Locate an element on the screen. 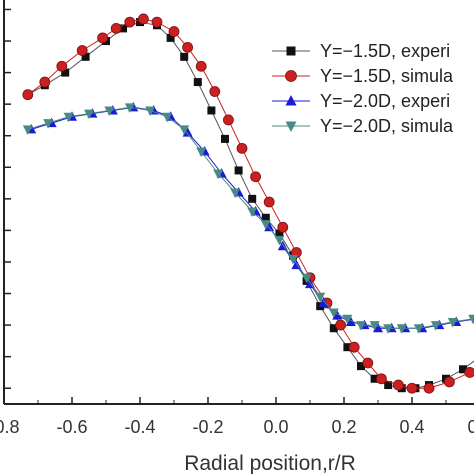 The image size is (474, 474). legend-item-1: Y=−1.5D, experi is located at coordinates (361, 51).